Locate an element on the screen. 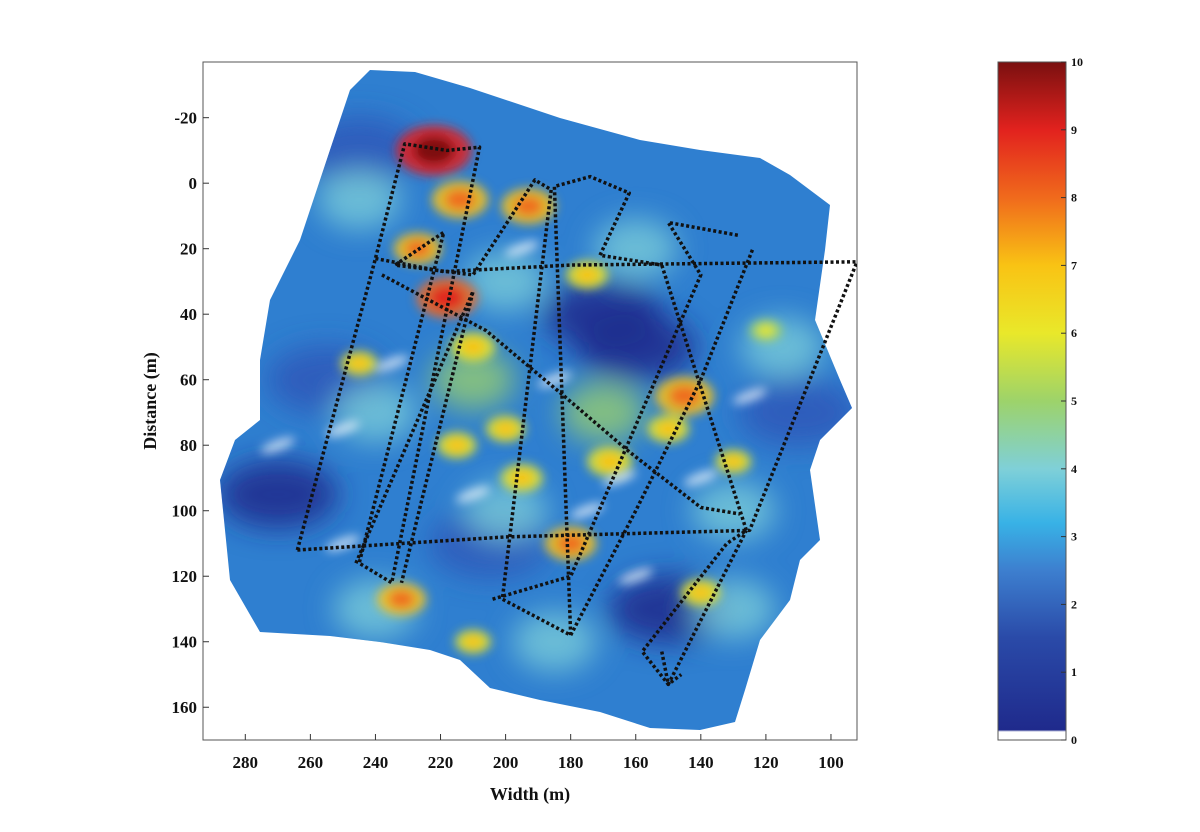  colorbar-tick-label: 5 is located at coordinates (1074, 401).